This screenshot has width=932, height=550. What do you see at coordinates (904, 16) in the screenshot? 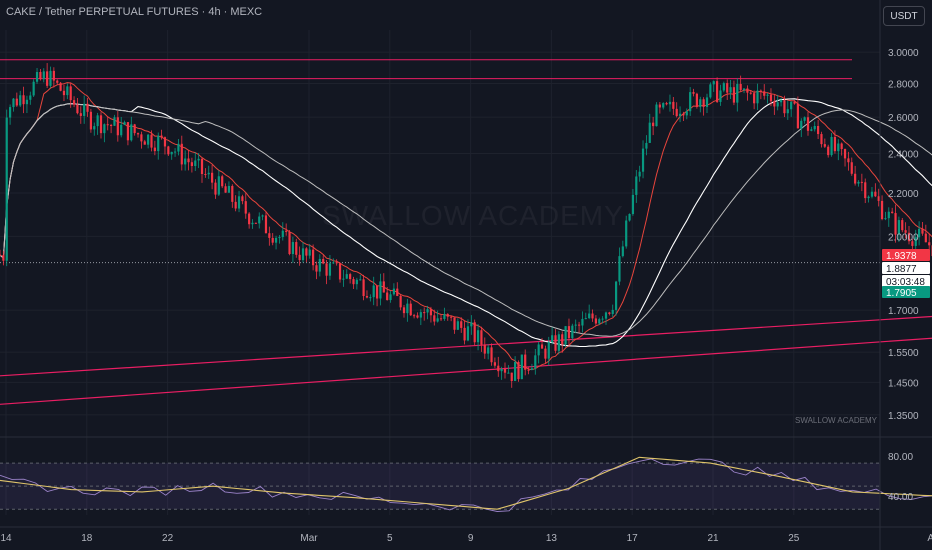
I see `currency-button: USDT` at bounding box center [904, 16].